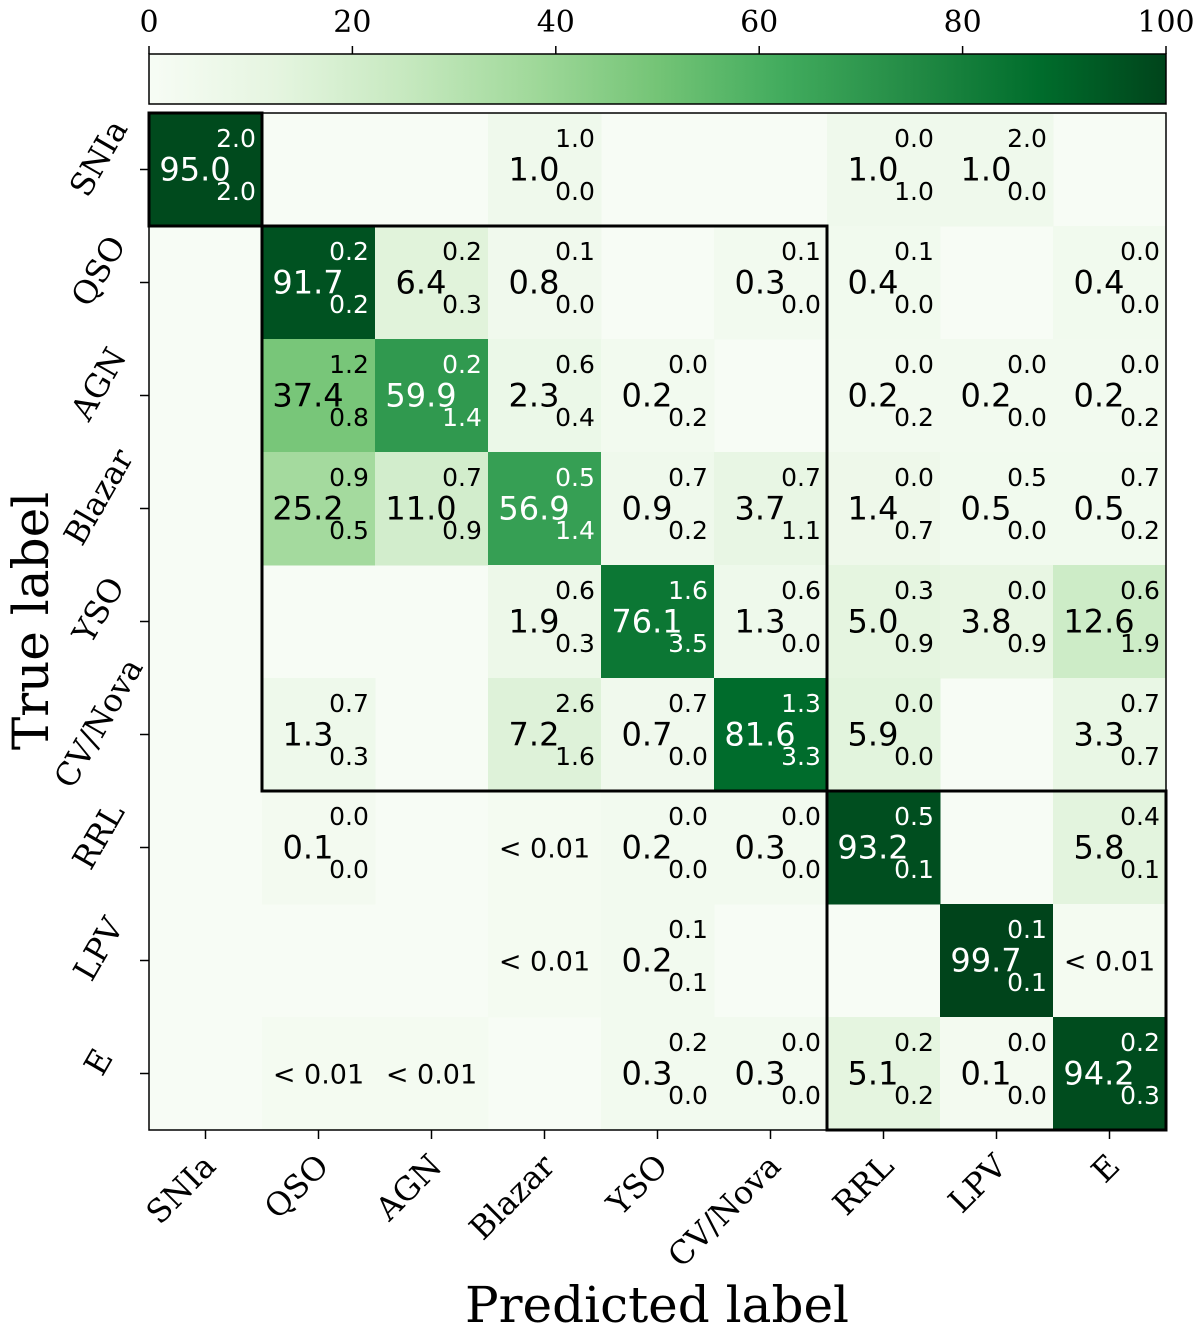  I want to click on cell-value: 6.4, so click(421, 283).